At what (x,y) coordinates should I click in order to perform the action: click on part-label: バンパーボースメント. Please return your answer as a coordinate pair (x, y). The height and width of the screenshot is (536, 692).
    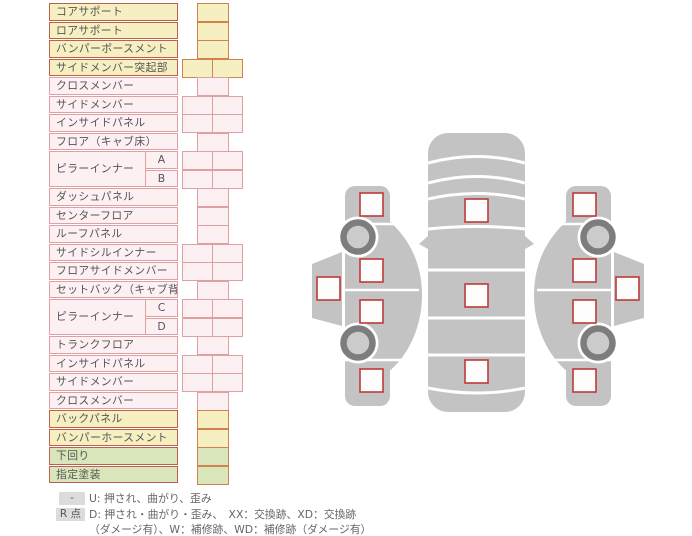
    Looking at the image, I should click on (113, 49).